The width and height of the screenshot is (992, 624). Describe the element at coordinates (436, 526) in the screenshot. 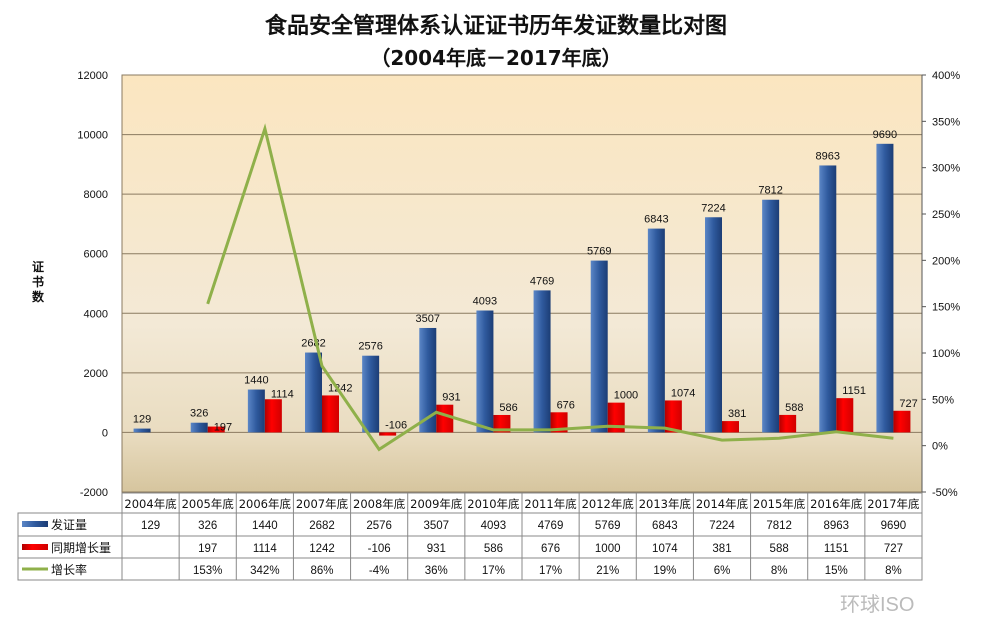

I see `table-cell: 3507` at that location.